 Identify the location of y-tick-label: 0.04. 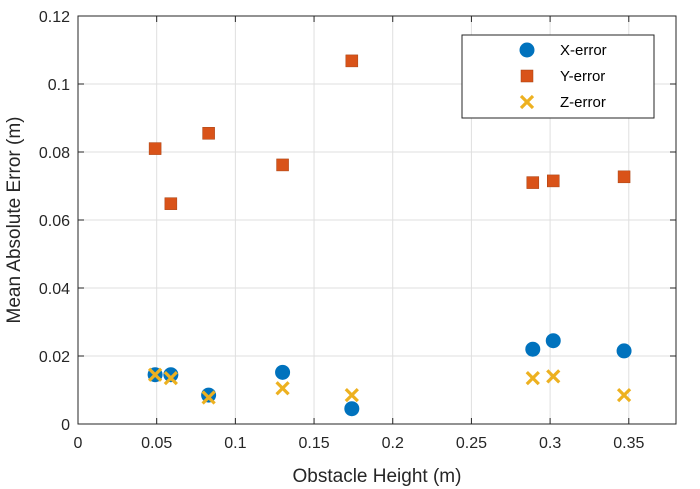
(54, 289).